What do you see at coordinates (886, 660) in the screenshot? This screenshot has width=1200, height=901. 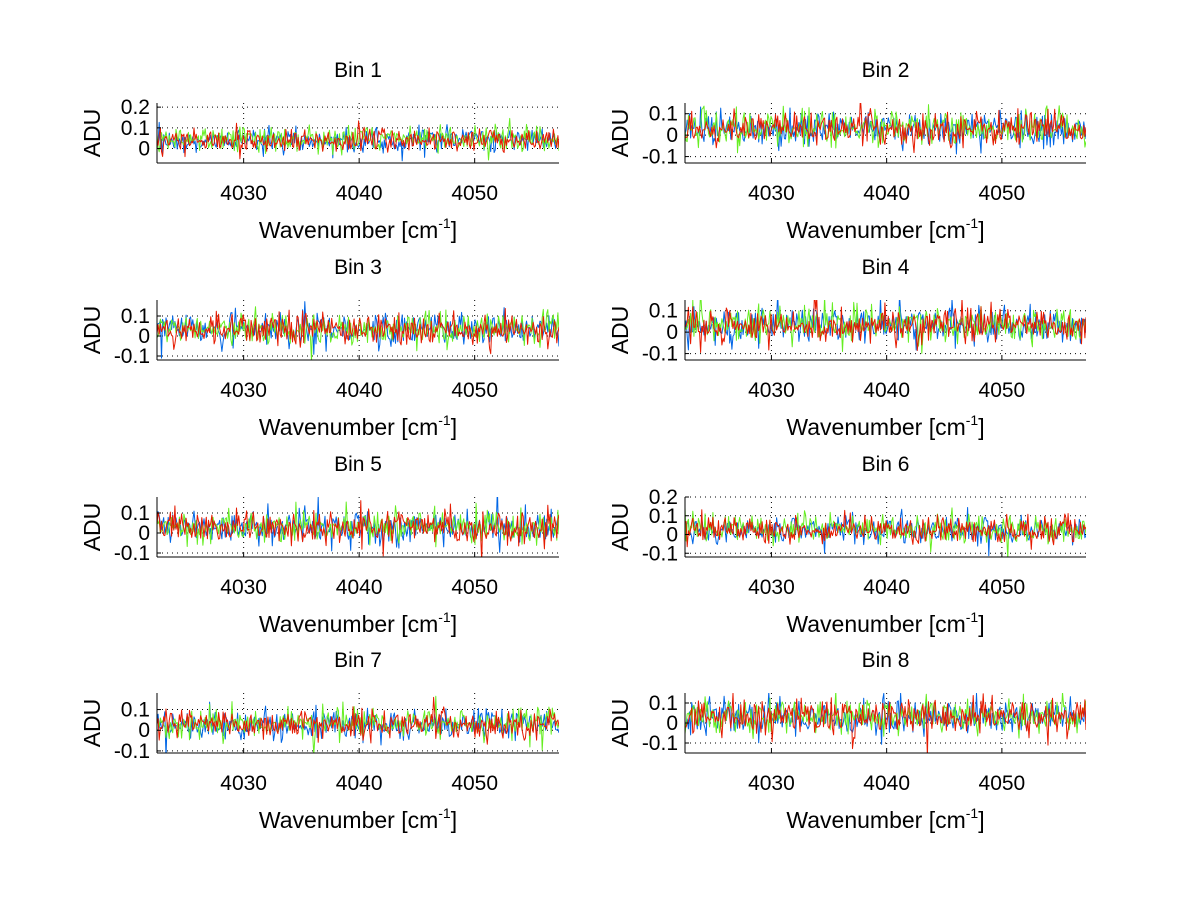 I see `subplot-title: Bin 8` at bounding box center [886, 660].